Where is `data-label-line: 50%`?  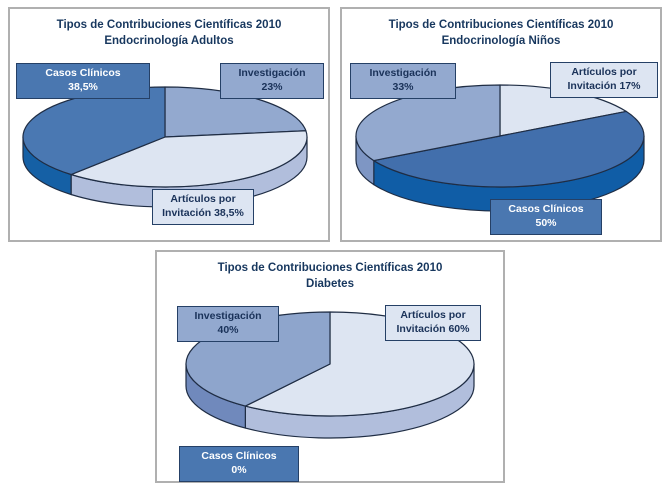 data-label-line: 50% is located at coordinates (546, 222).